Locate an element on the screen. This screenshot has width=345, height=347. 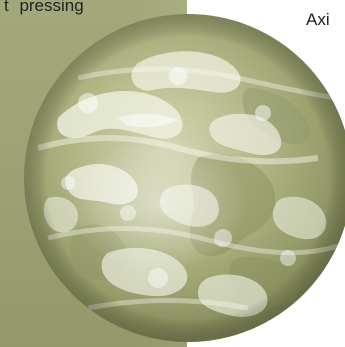
right-text-fragment: Axi is located at coordinates (318, 19).